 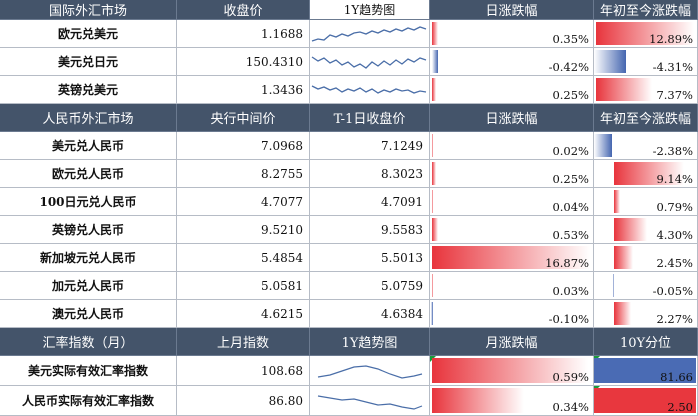 What do you see at coordinates (674, 95) in the screenshot?
I see `ytd-change-value: 7.37%` at bounding box center [674, 95].